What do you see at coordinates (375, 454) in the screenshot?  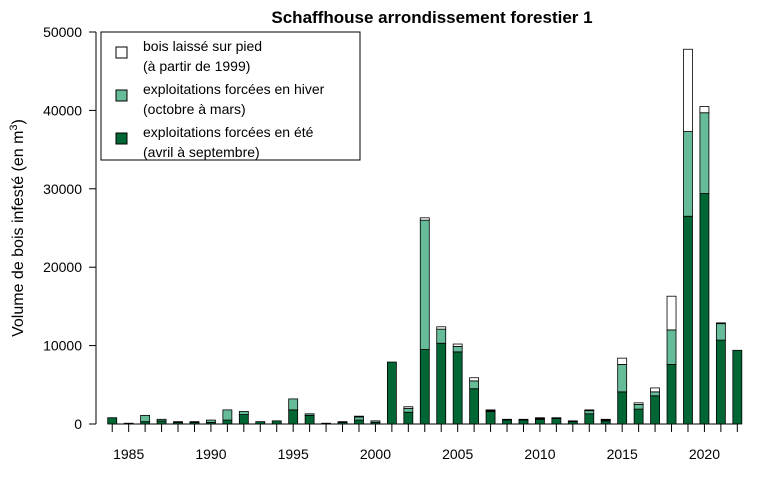 I see `x-tick-label: 2000` at bounding box center [375, 454].